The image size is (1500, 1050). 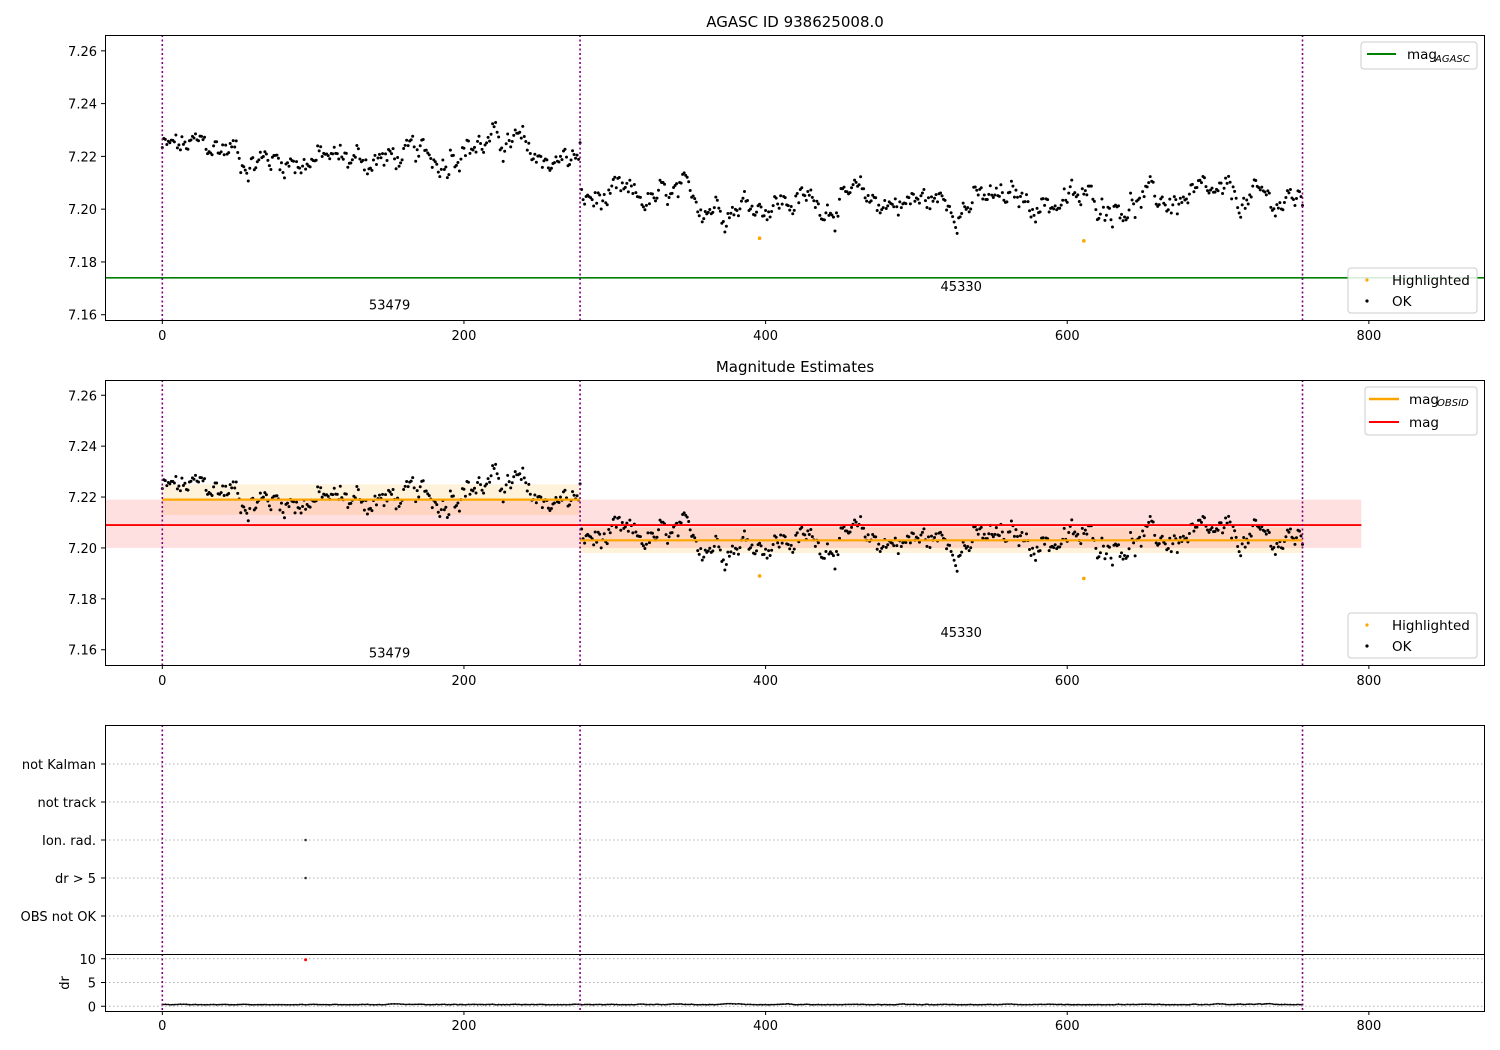 What do you see at coordinates (1367, 646) in the screenshot?
I see `legend-dot-ok` at bounding box center [1367, 646].